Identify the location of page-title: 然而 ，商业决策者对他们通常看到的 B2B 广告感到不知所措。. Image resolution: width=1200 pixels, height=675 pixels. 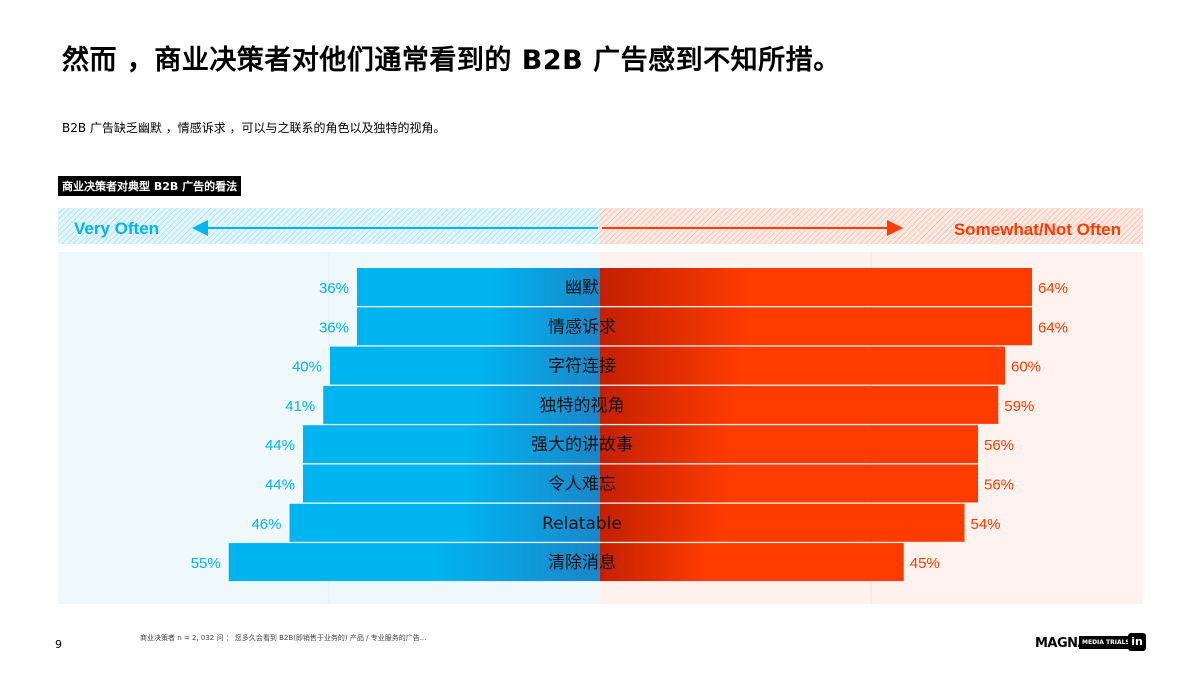
(451, 60).